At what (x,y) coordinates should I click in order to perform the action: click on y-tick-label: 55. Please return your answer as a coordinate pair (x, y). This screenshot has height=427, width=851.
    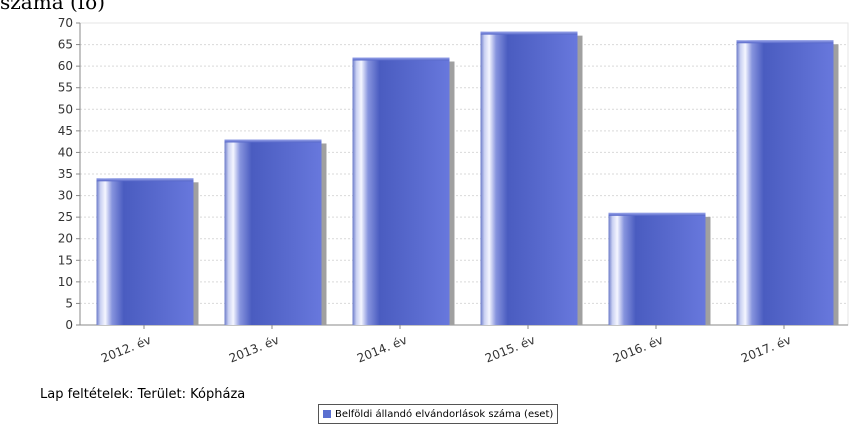
    Looking at the image, I should click on (65, 88).